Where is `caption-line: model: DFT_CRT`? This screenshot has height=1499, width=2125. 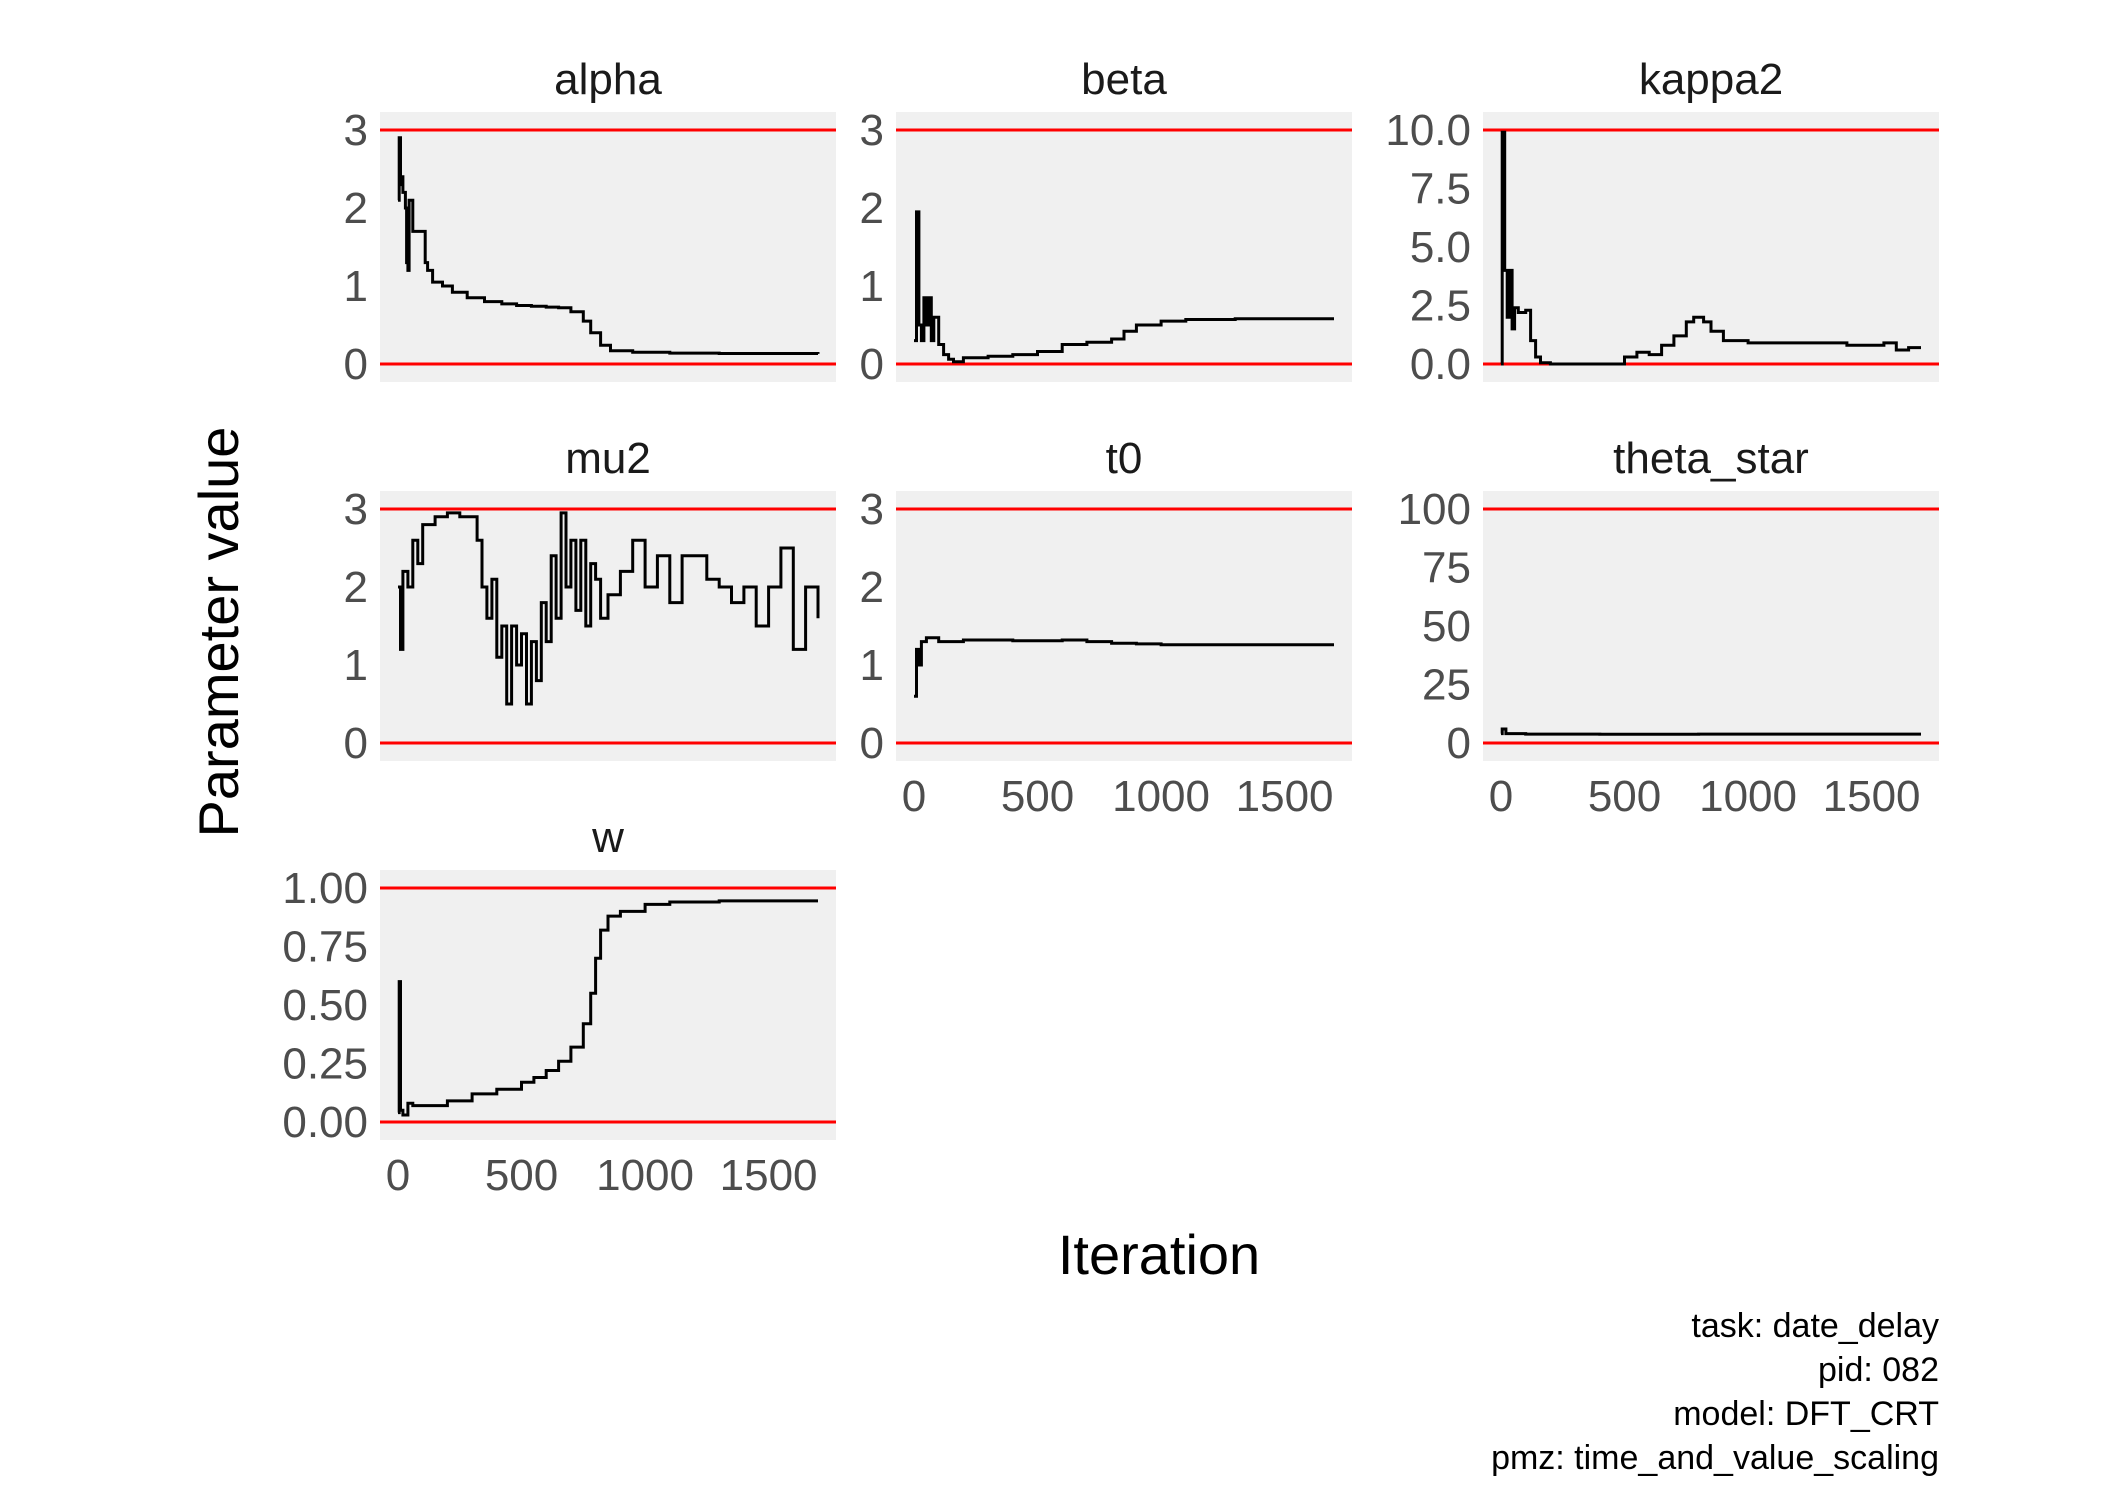
caption-line: model: DFT_CRT is located at coordinates (1806, 1414).